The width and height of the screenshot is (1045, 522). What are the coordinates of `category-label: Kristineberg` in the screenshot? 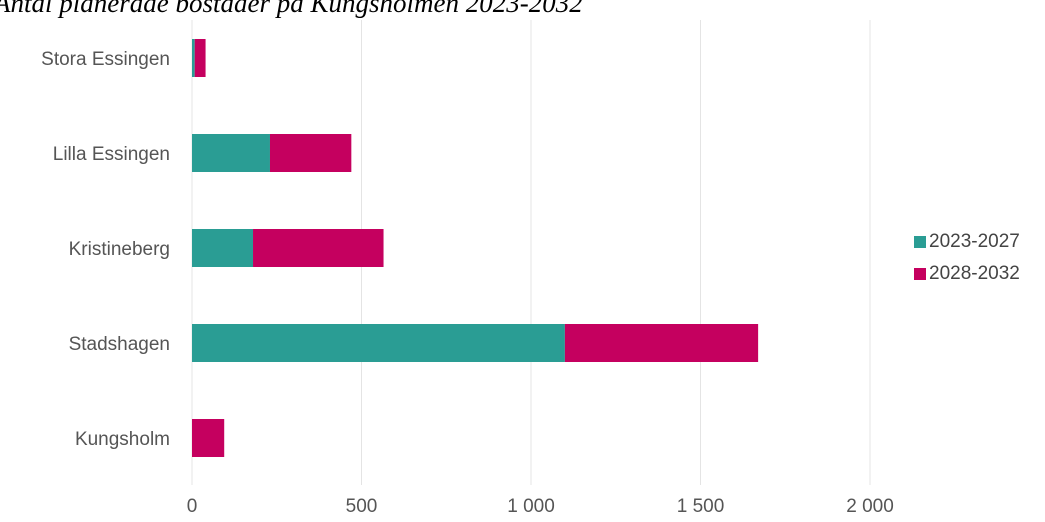 It's located at (119, 249).